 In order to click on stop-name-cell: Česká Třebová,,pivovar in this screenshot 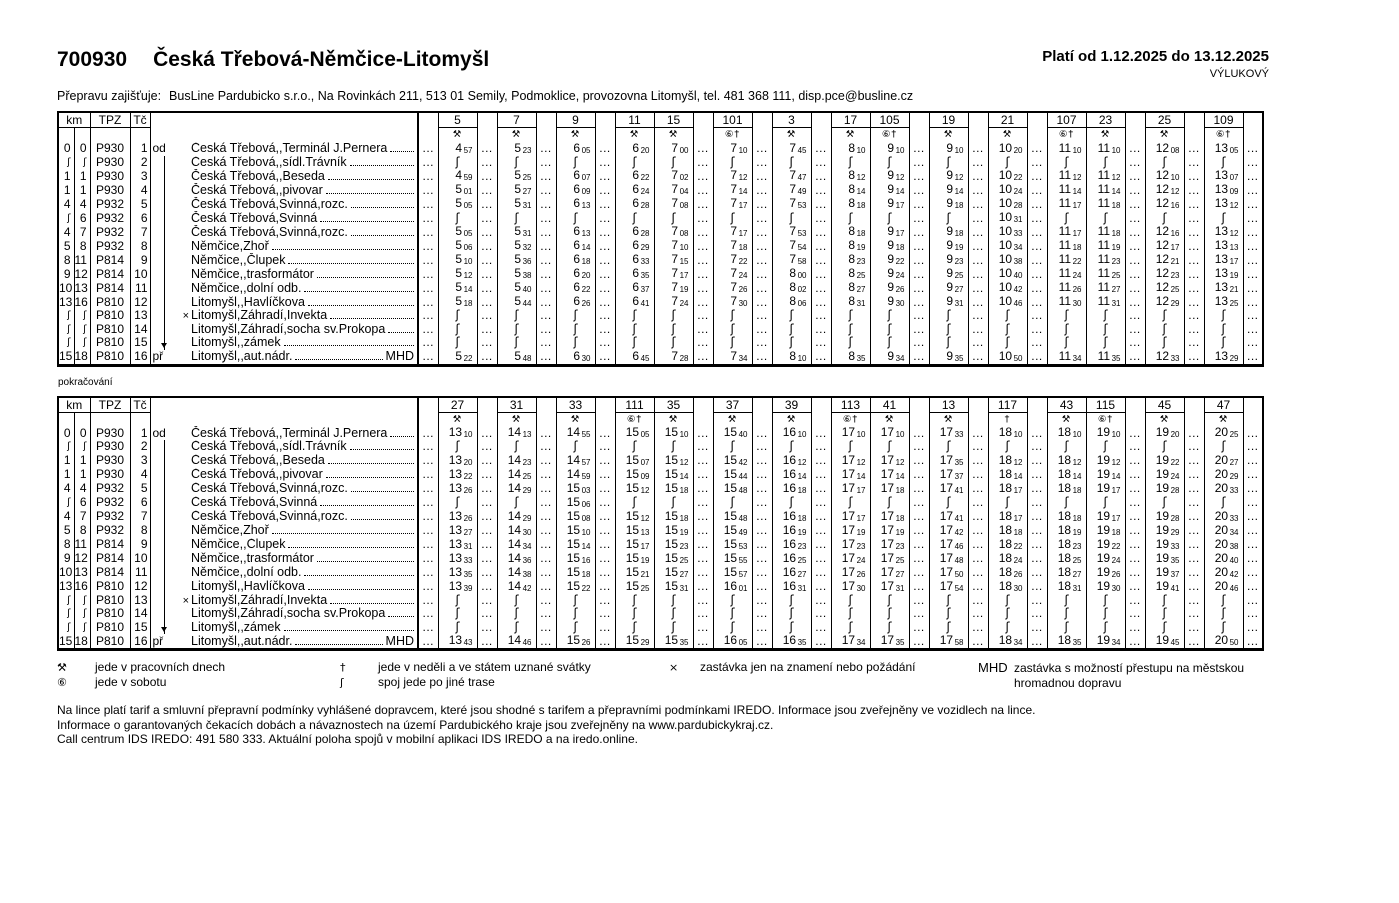, I will do `click(297, 474)`.